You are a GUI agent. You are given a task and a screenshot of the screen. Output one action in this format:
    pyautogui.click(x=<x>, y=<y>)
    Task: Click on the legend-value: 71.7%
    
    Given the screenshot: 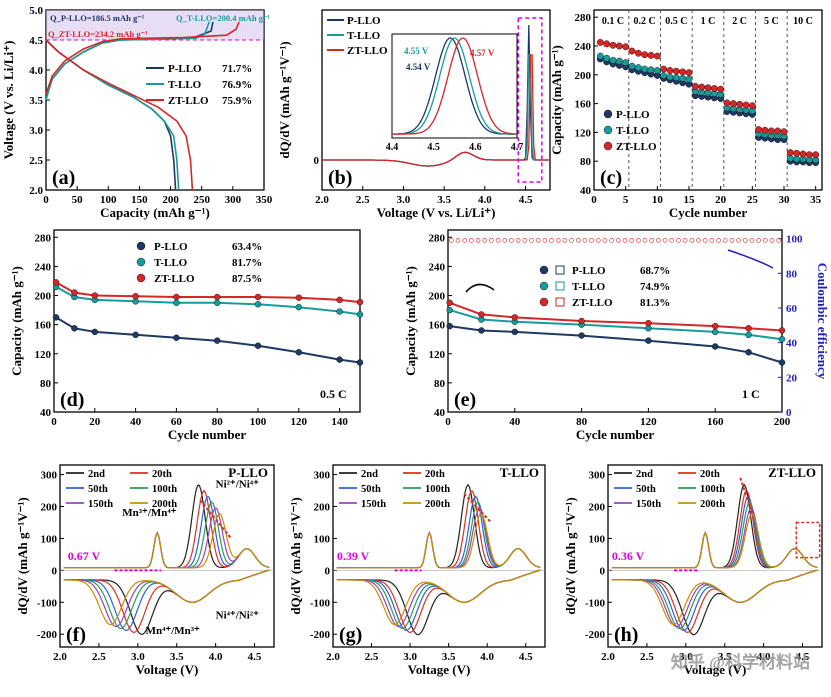 What is the action you would take?
    pyautogui.click(x=237, y=69)
    